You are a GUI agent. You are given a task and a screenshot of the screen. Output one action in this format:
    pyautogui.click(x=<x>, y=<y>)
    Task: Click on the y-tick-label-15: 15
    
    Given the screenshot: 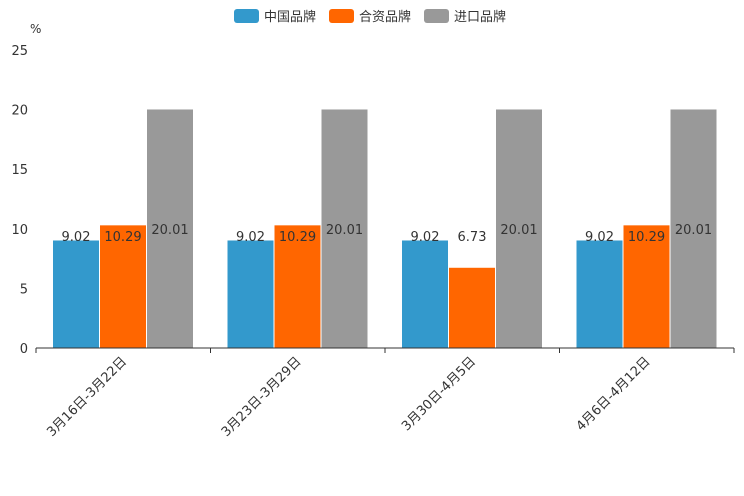 What is the action you would take?
    pyautogui.click(x=19, y=170)
    